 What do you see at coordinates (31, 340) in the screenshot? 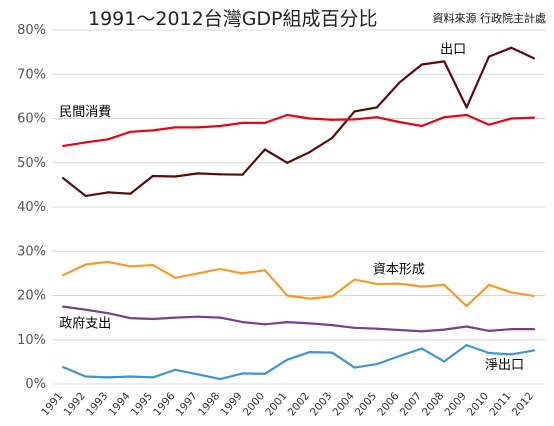
I see `y-tick-label: 10%` at bounding box center [31, 340].